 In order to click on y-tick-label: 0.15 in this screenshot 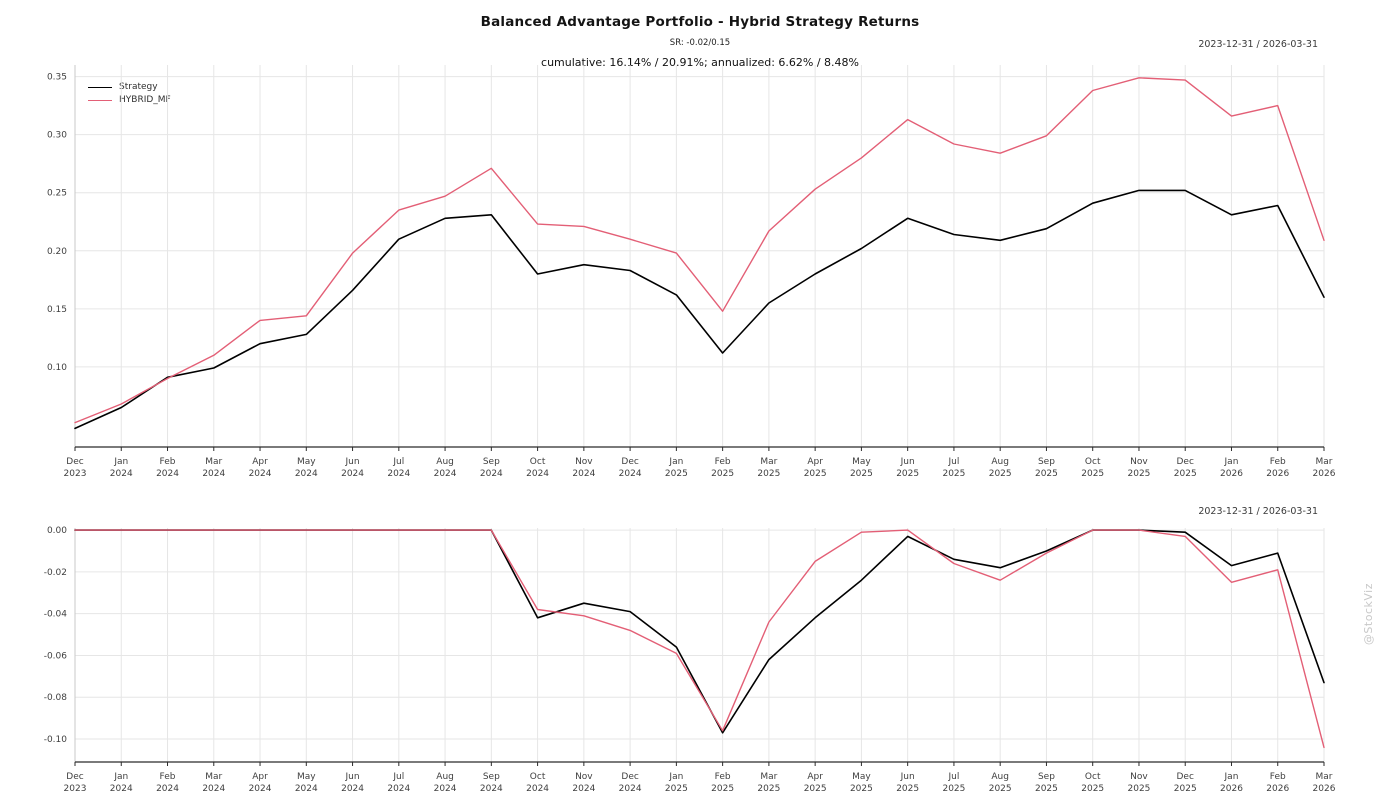, I will do `click(57, 310)`.